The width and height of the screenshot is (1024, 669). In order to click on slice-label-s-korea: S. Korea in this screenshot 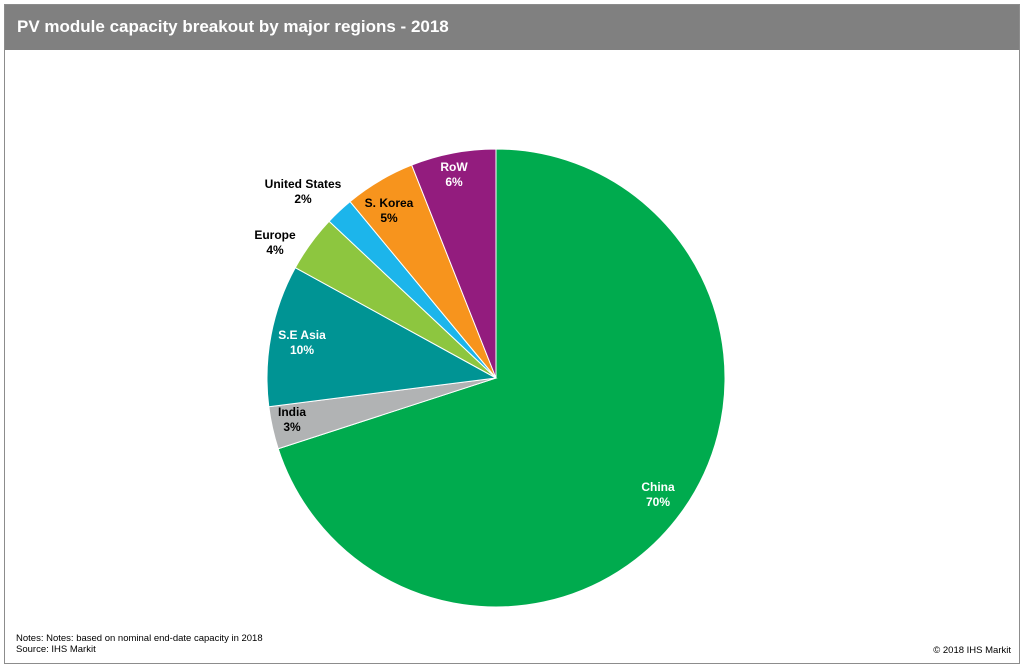, I will do `click(389, 203)`.